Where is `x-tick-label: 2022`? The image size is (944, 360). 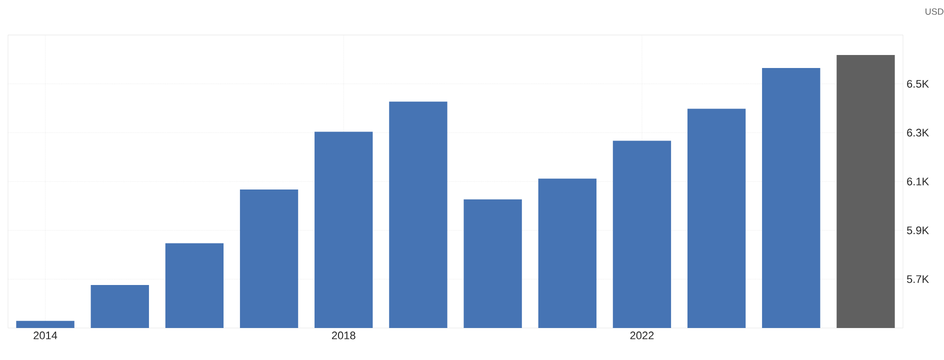
x-tick-label: 2022 is located at coordinates (642, 336).